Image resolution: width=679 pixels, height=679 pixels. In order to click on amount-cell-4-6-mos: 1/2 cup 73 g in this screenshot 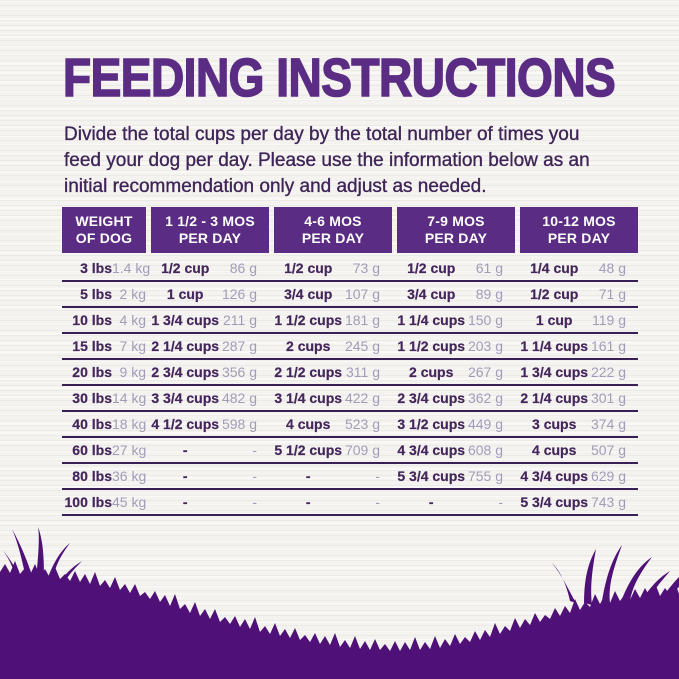, I will do `click(333, 268)`.